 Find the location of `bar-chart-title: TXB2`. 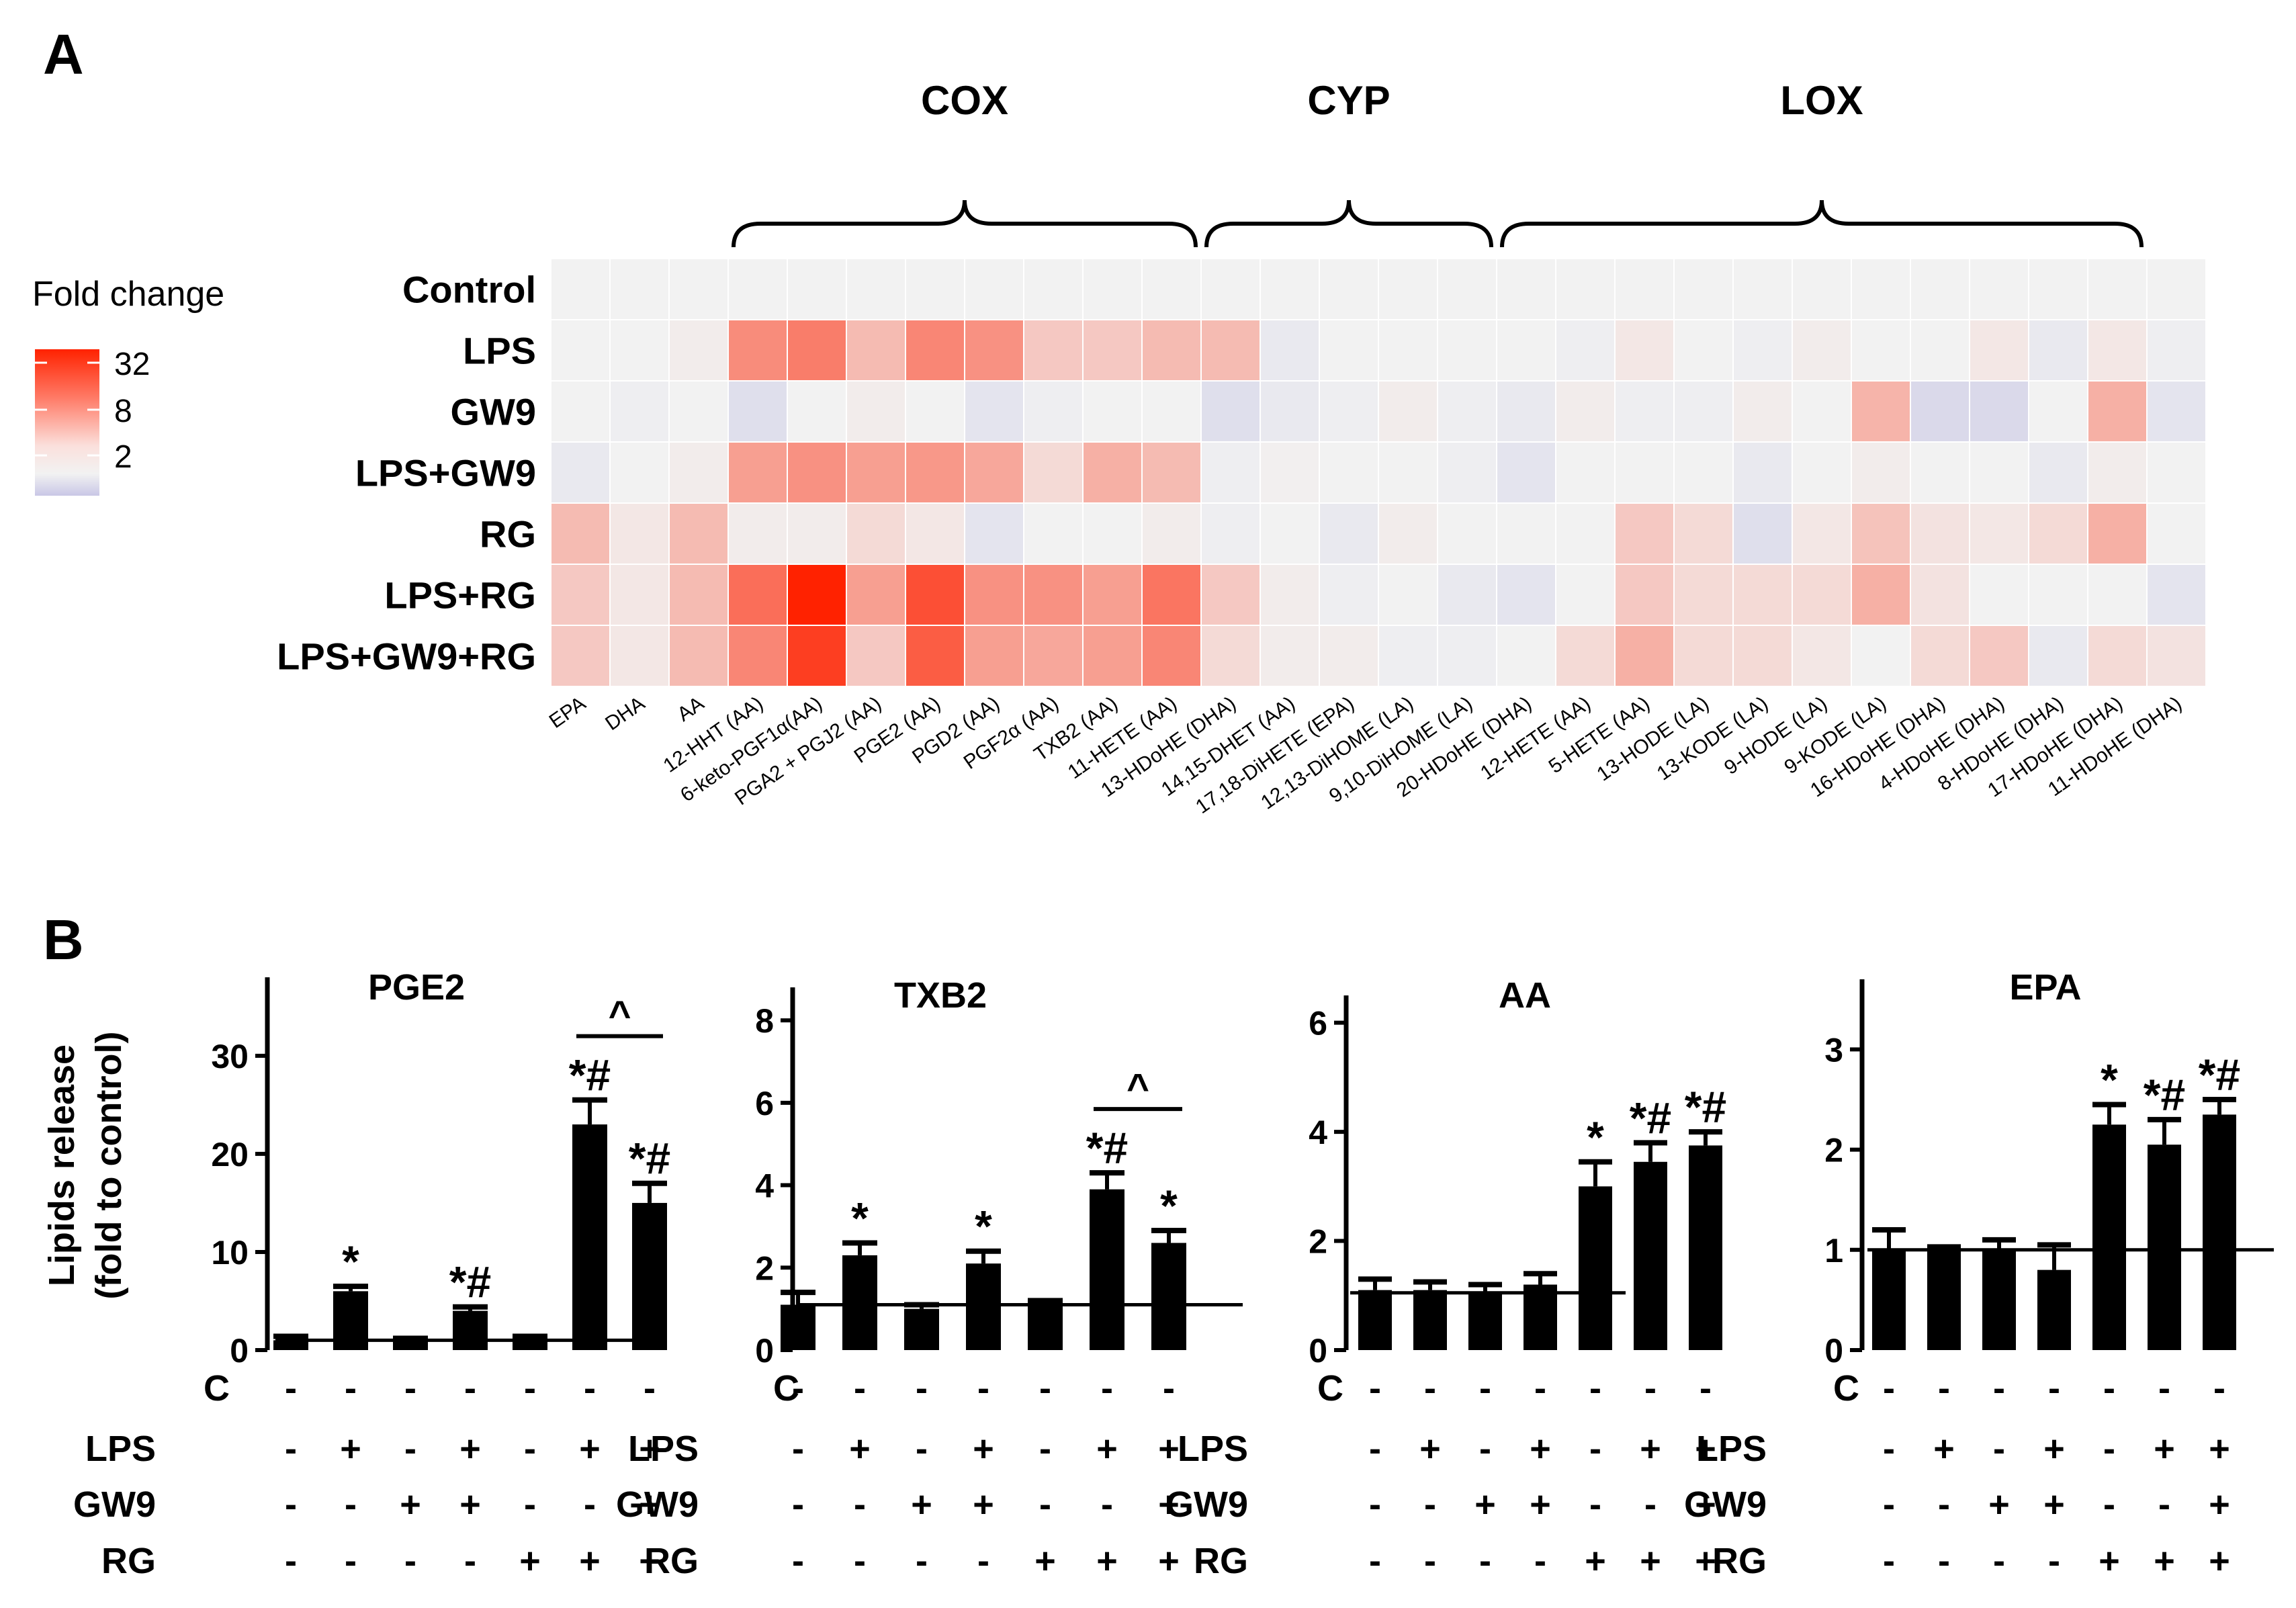

bar-chart-title: TXB2 is located at coordinates (940, 995).